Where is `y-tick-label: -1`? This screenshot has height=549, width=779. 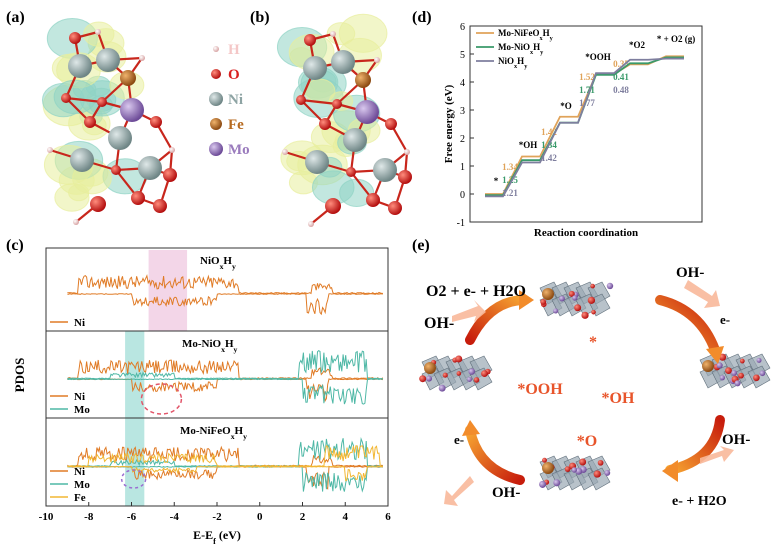
y-tick-label: -1 is located at coordinates (461, 223).